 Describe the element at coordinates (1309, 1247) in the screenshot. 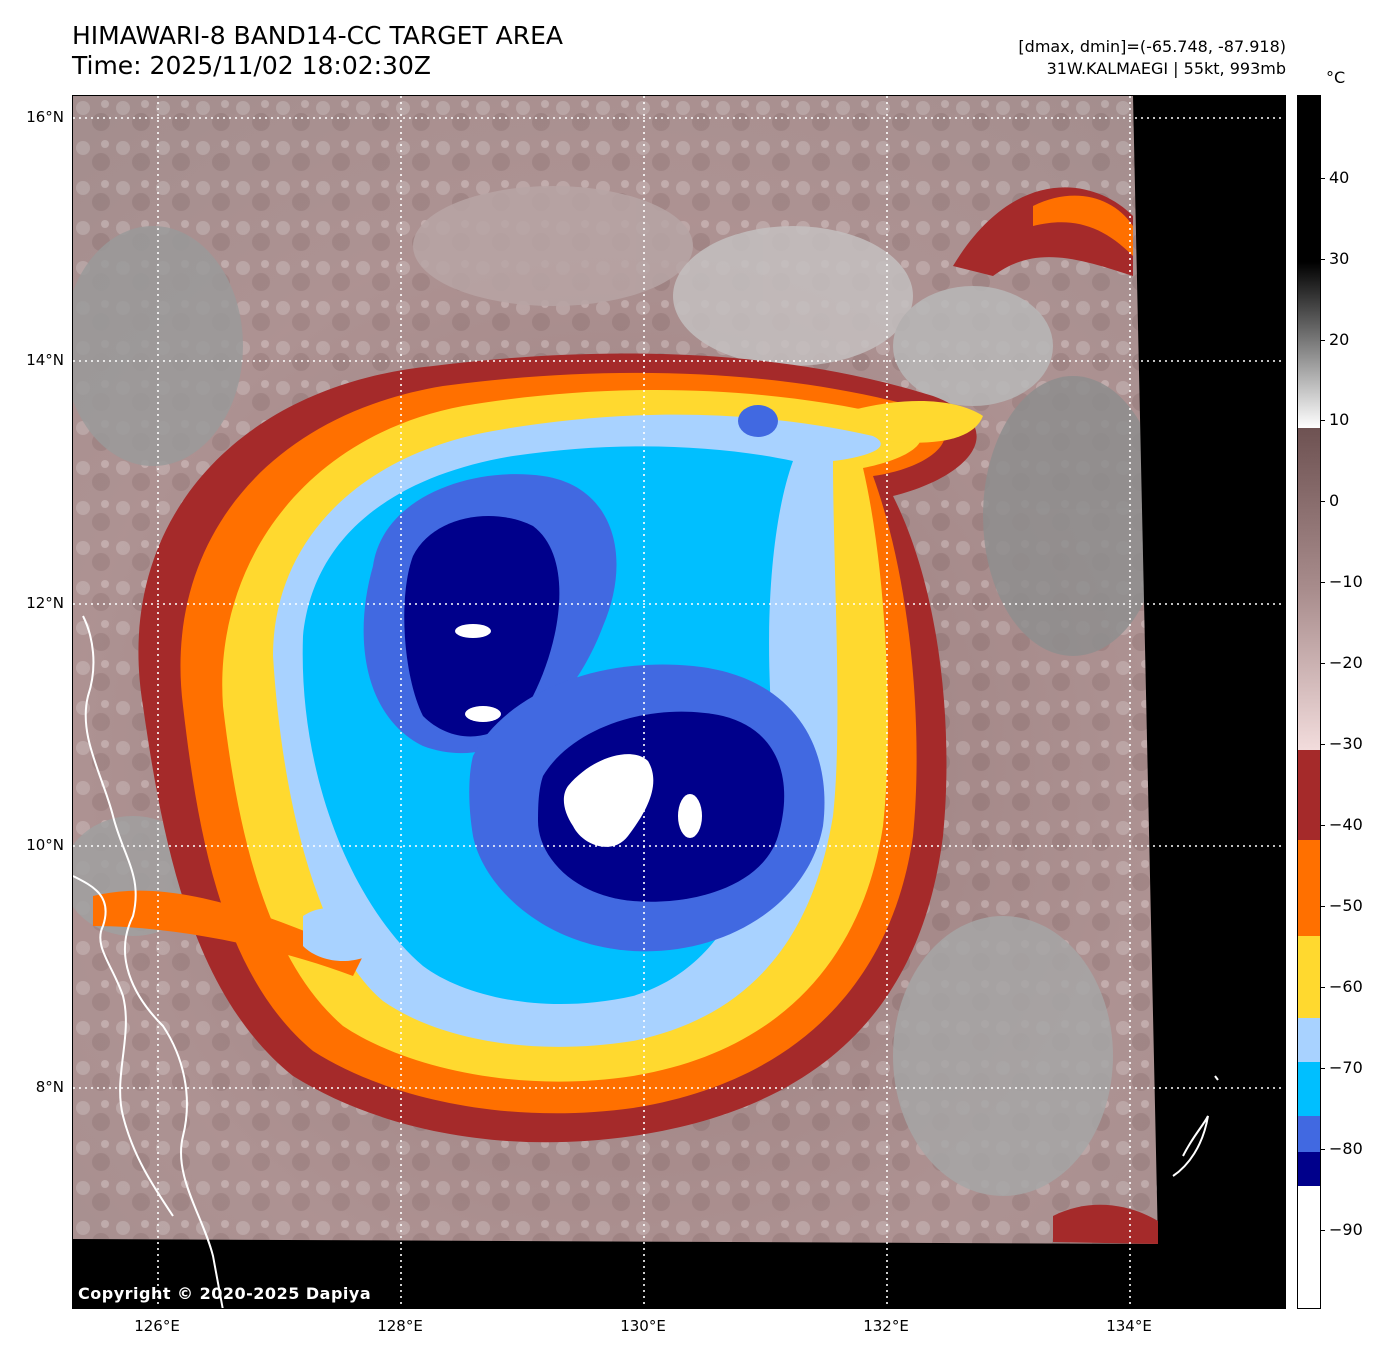

I see `cb-seg-white` at that location.